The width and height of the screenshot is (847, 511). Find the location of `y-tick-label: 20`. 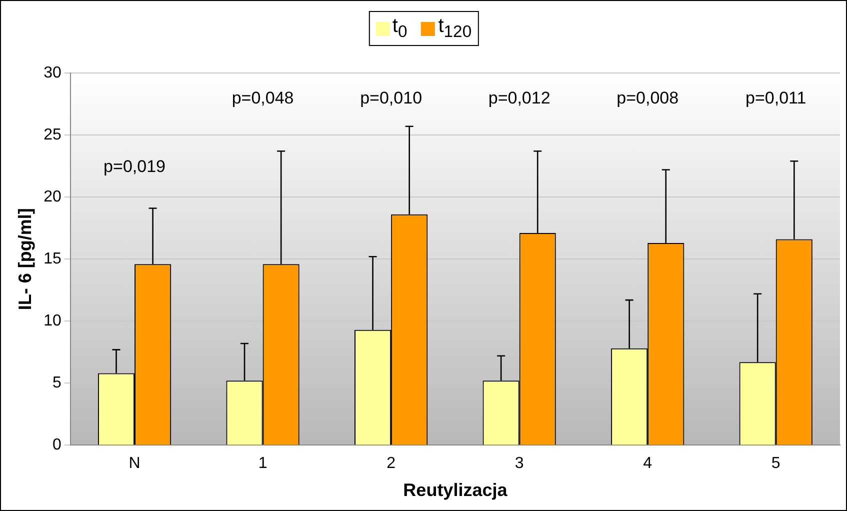

y-tick-label: 20 is located at coordinates (53, 197).